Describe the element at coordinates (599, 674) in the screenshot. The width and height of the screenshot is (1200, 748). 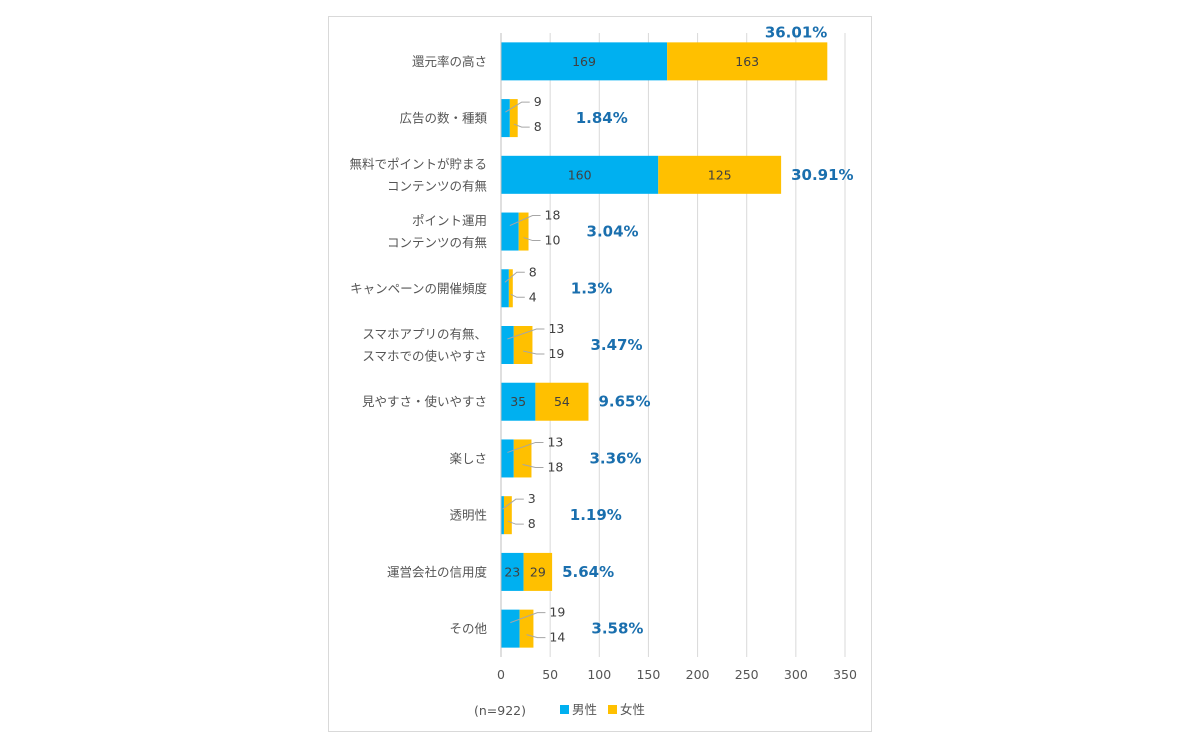
I see `x-tick-label-100: 100` at that location.